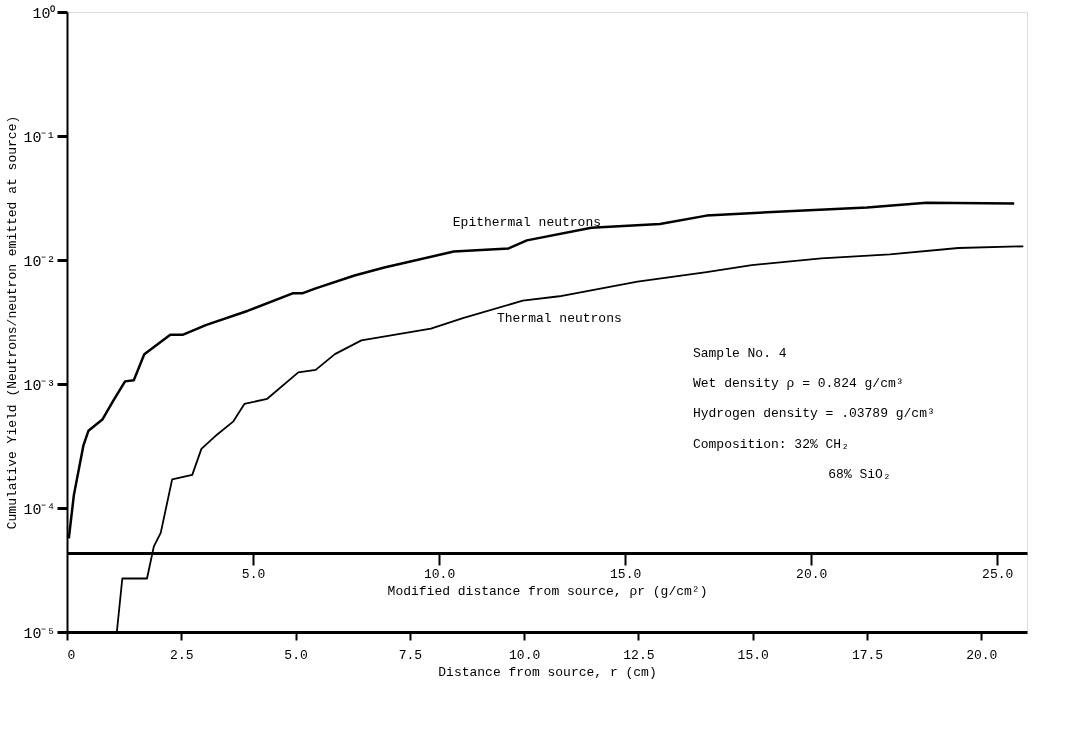  I want to click on x-tick-label: 5.0, so click(296, 655).